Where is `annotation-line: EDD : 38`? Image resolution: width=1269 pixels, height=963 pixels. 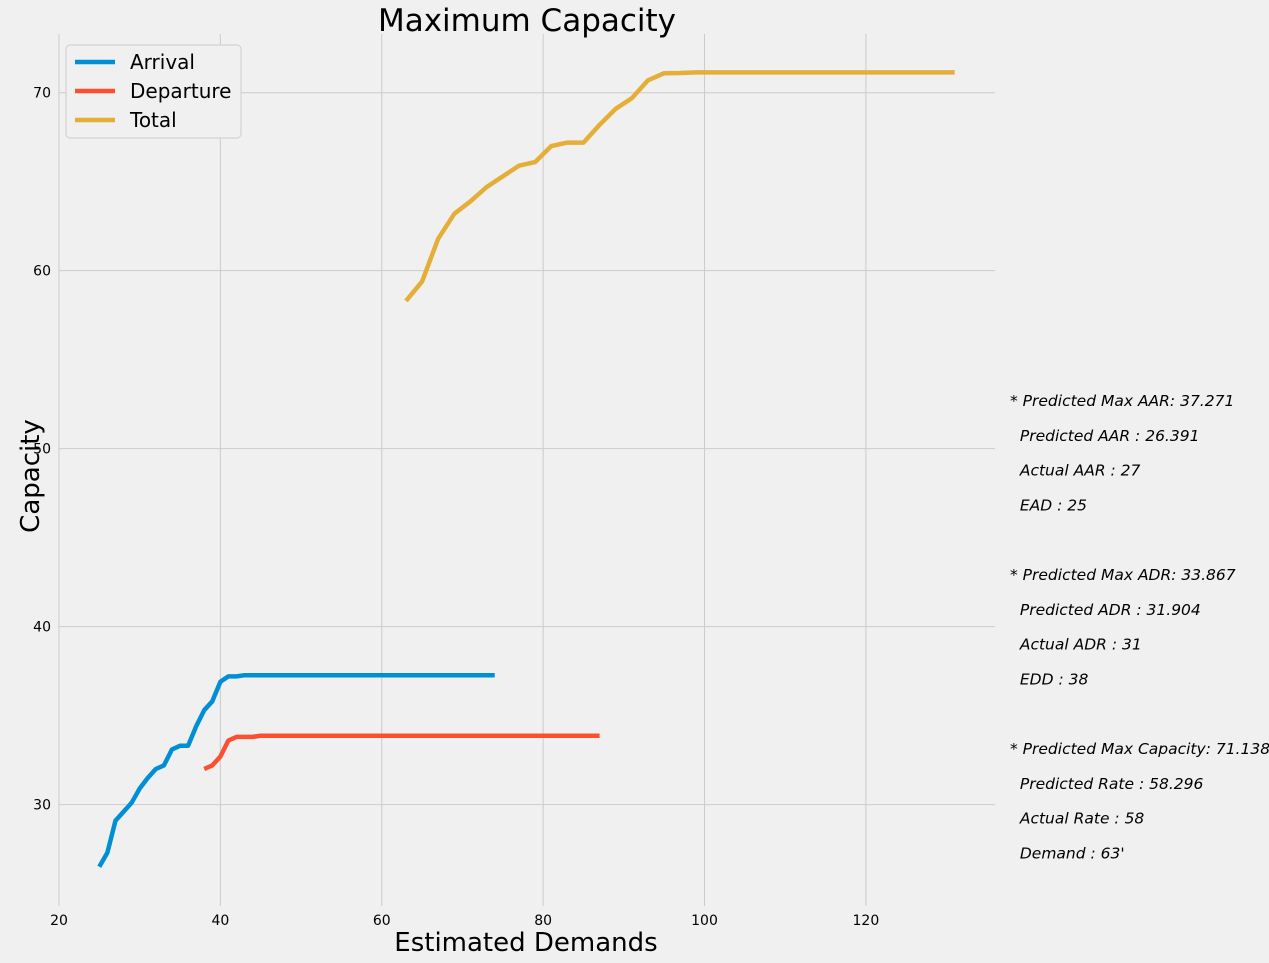 annotation-line: EDD : 38 is located at coordinates (1049, 679).